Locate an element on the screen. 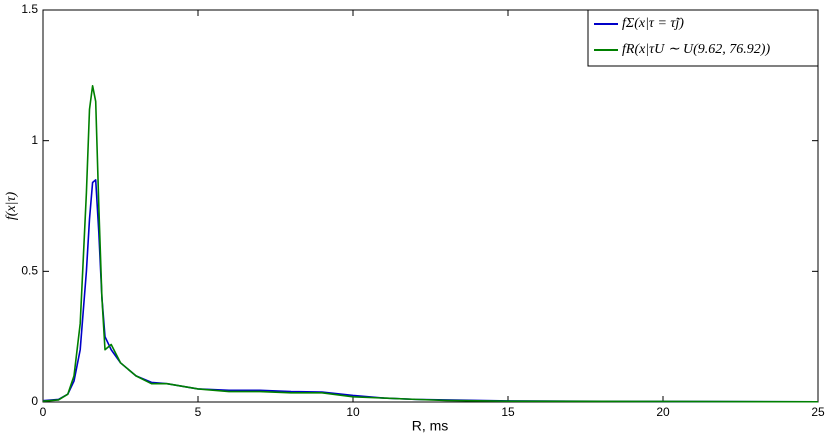  legend-label: fR(x|τU ∼ U(9.62, 76.92)) is located at coordinates (696, 49).